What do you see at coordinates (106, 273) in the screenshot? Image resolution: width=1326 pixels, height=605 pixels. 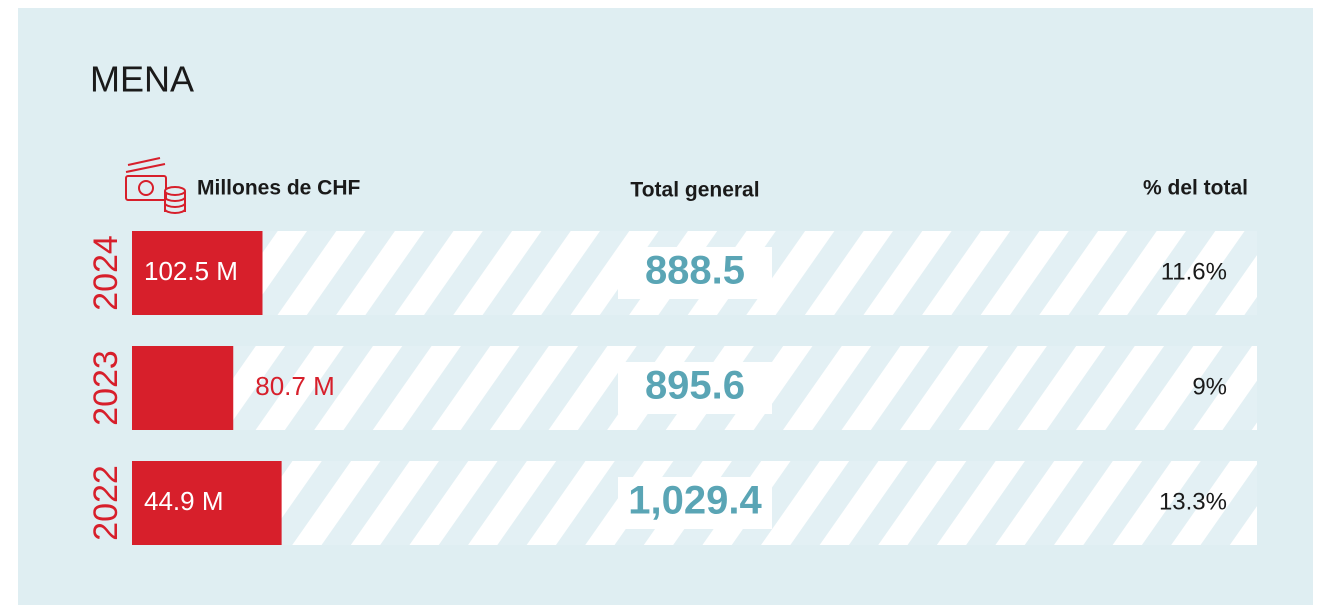 I see `year-label: 2024` at bounding box center [106, 273].